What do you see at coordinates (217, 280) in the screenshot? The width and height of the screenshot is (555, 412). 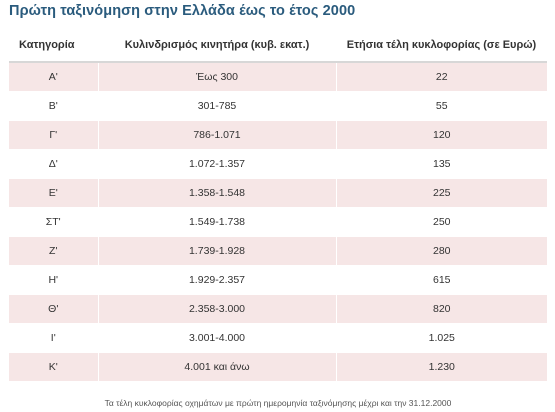 I see `cell-engine-capacity: 1.929-2.357` at bounding box center [217, 280].